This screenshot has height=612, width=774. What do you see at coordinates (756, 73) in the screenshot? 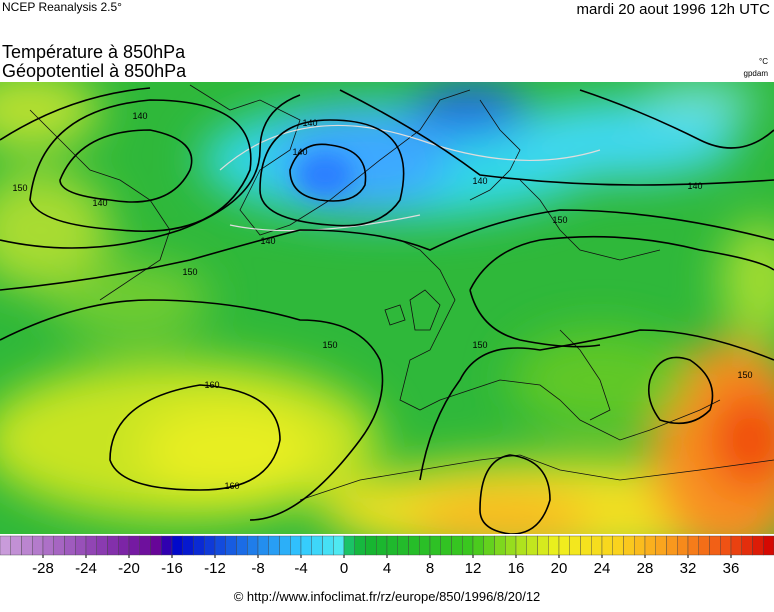
I see `unit-geopotential: gpdam` at bounding box center [756, 73].